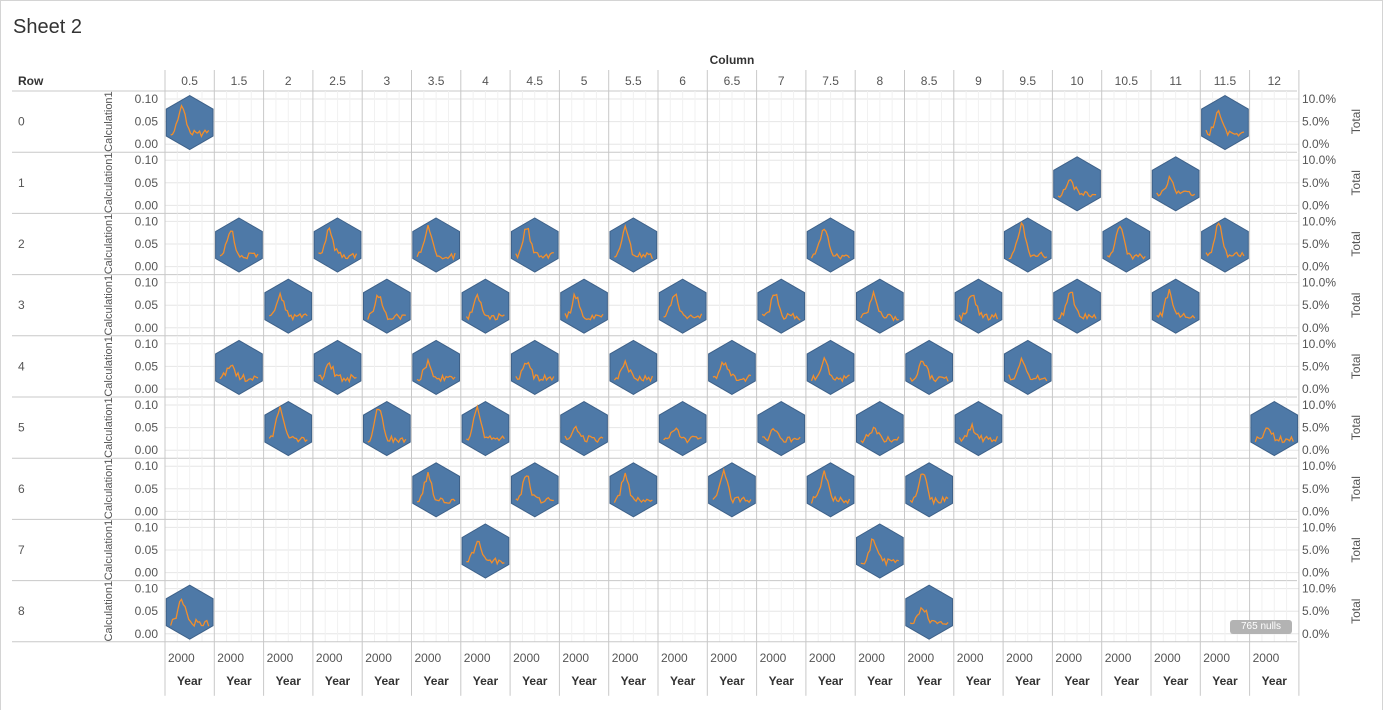 The width and height of the screenshot is (1383, 711). Describe the element at coordinates (337, 372) in the screenshot. I see `sparkline-r4-c2.5` at that location.